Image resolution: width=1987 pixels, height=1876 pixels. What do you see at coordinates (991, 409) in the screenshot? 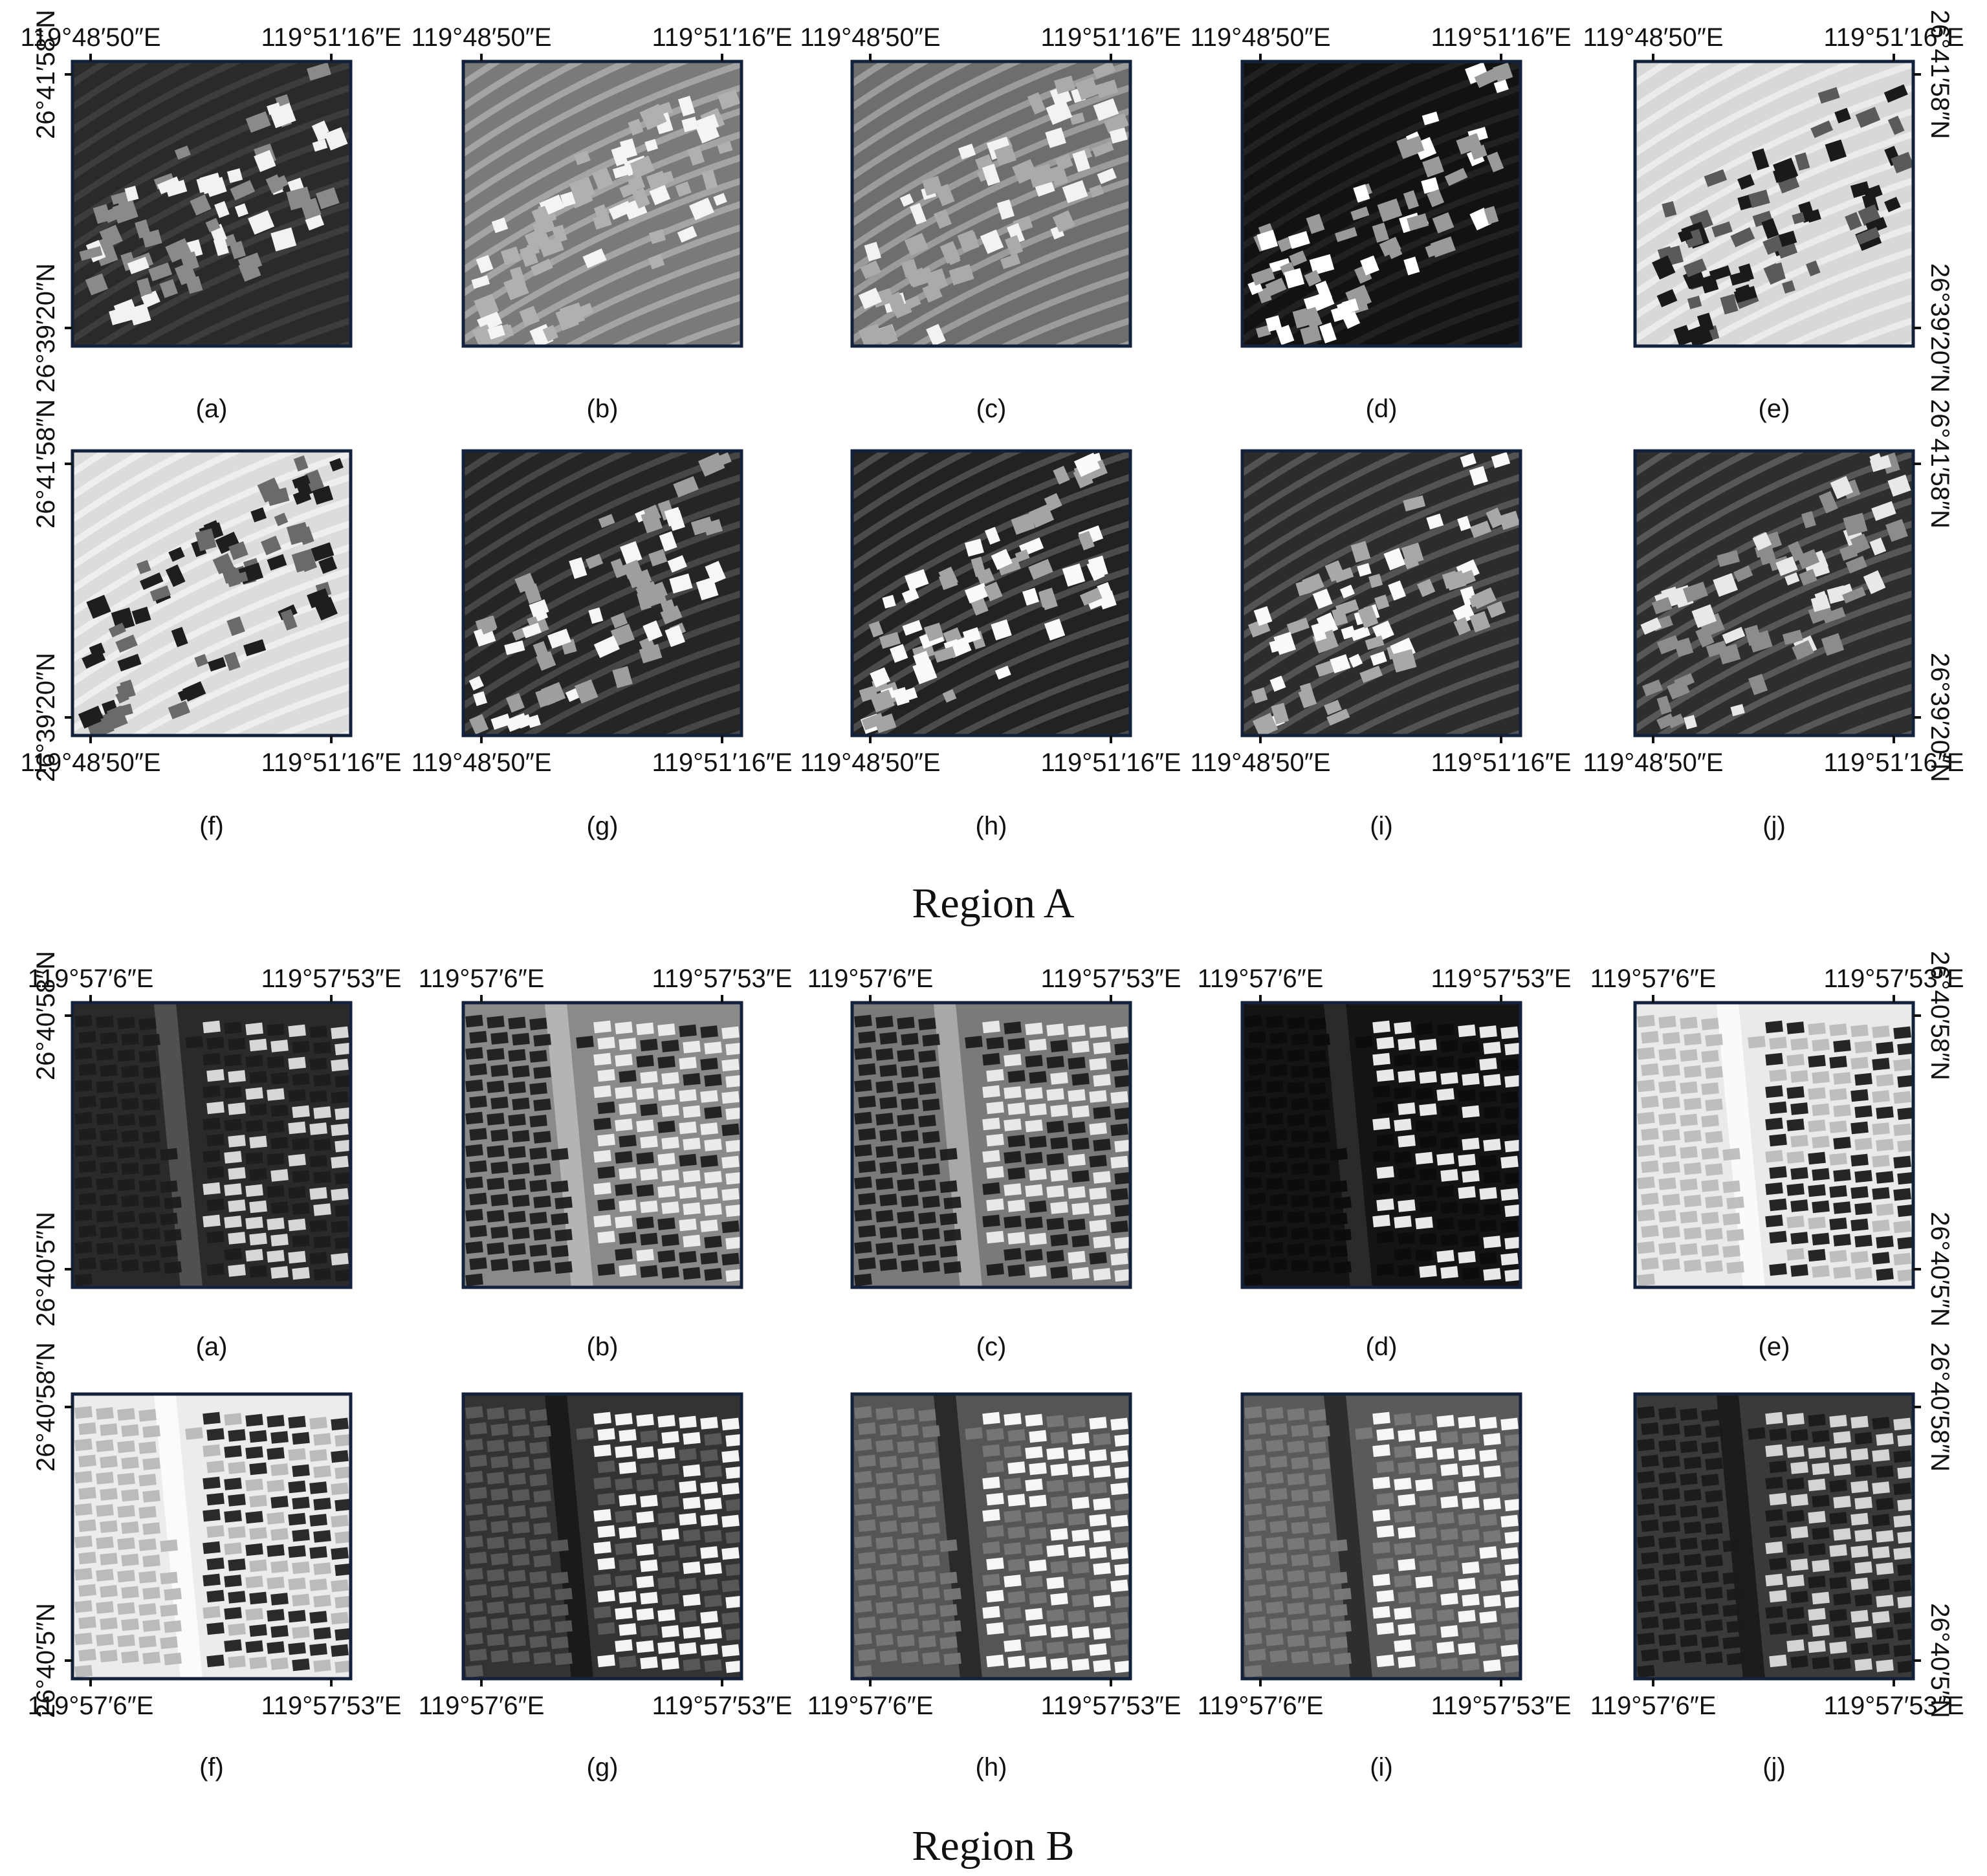
I see `panel-label: (c)` at bounding box center [991, 409].